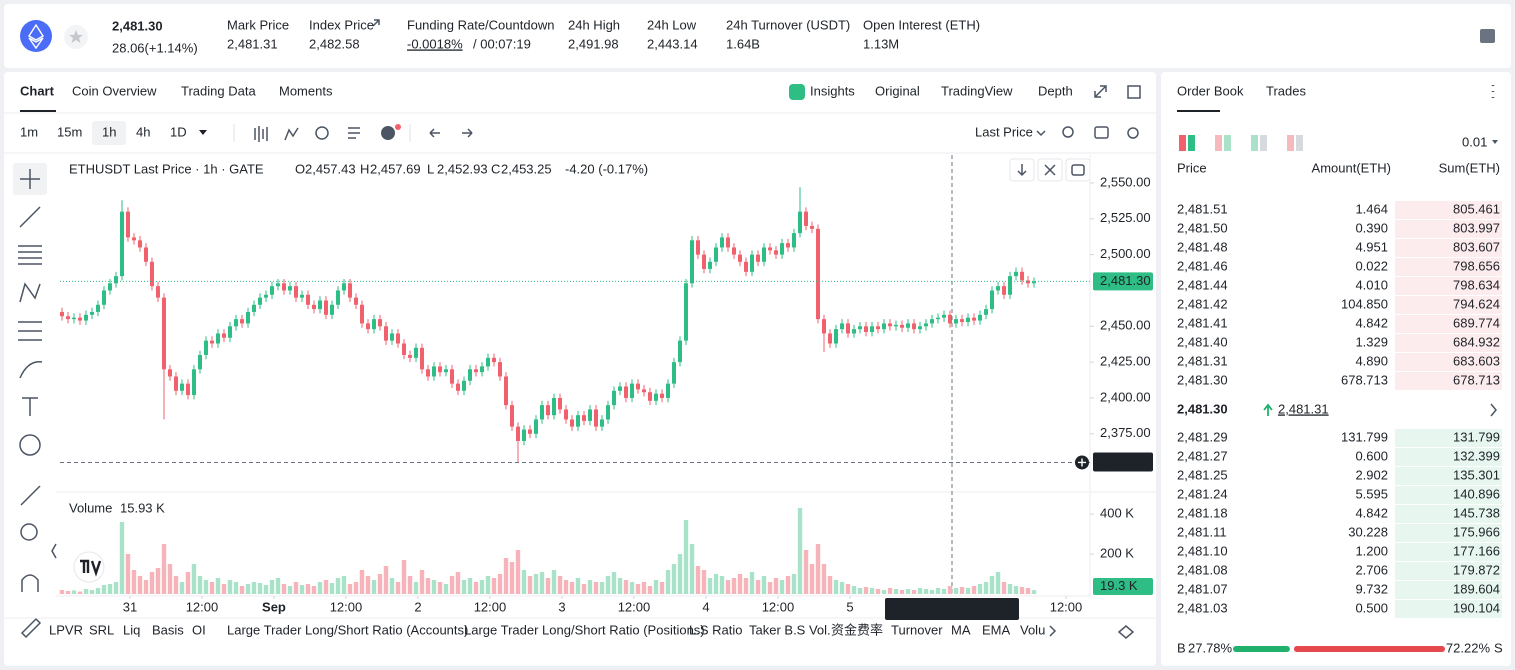  Describe the element at coordinates (1032, 629) in the screenshot. I see `indicator-tab: Volu` at that location.